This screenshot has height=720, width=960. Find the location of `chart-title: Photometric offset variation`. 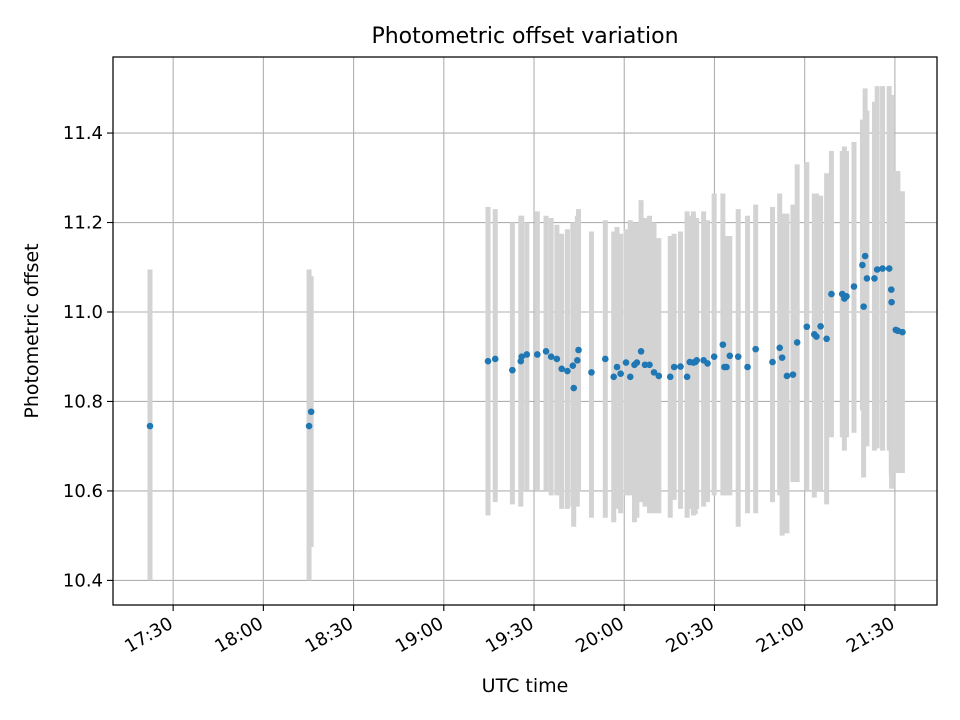

chart-title: Photometric offset variation is located at coordinates (524, 36).